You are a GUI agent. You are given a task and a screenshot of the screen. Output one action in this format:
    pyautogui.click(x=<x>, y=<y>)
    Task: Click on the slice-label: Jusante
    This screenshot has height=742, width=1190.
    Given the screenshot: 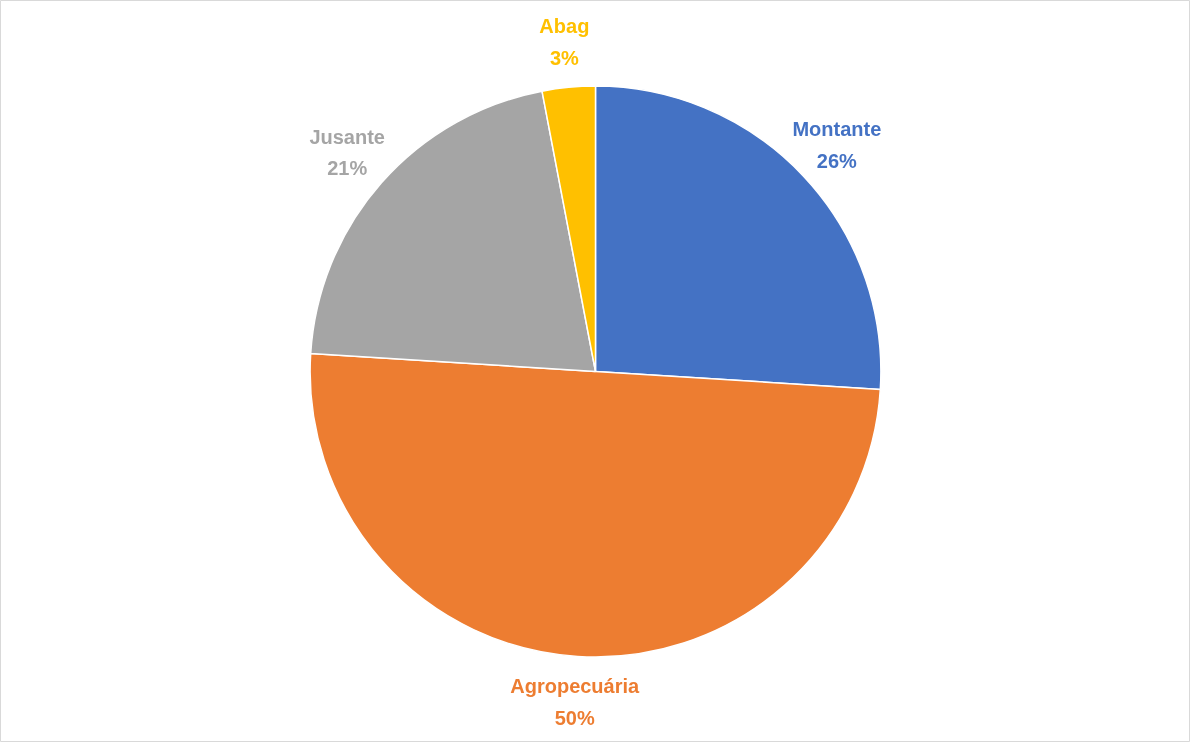 What is the action you would take?
    pyautogui.click(x=347, y=136)
    